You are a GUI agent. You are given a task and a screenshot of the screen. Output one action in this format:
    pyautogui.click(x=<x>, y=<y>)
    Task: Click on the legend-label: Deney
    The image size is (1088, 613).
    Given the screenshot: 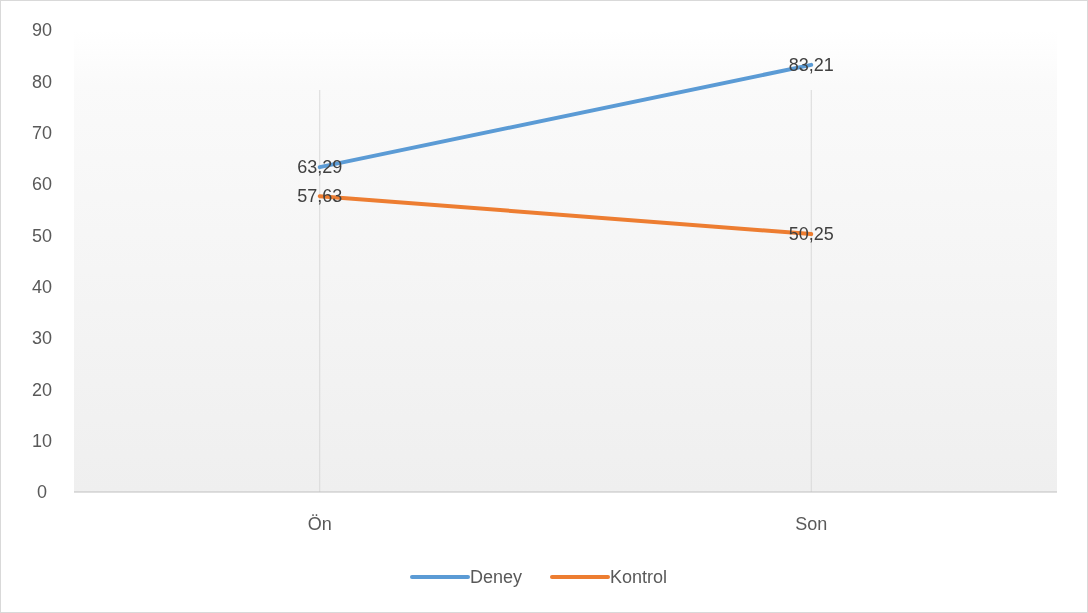 What is the action you would take?
    pyautogui.click(x=496, y=577)
    